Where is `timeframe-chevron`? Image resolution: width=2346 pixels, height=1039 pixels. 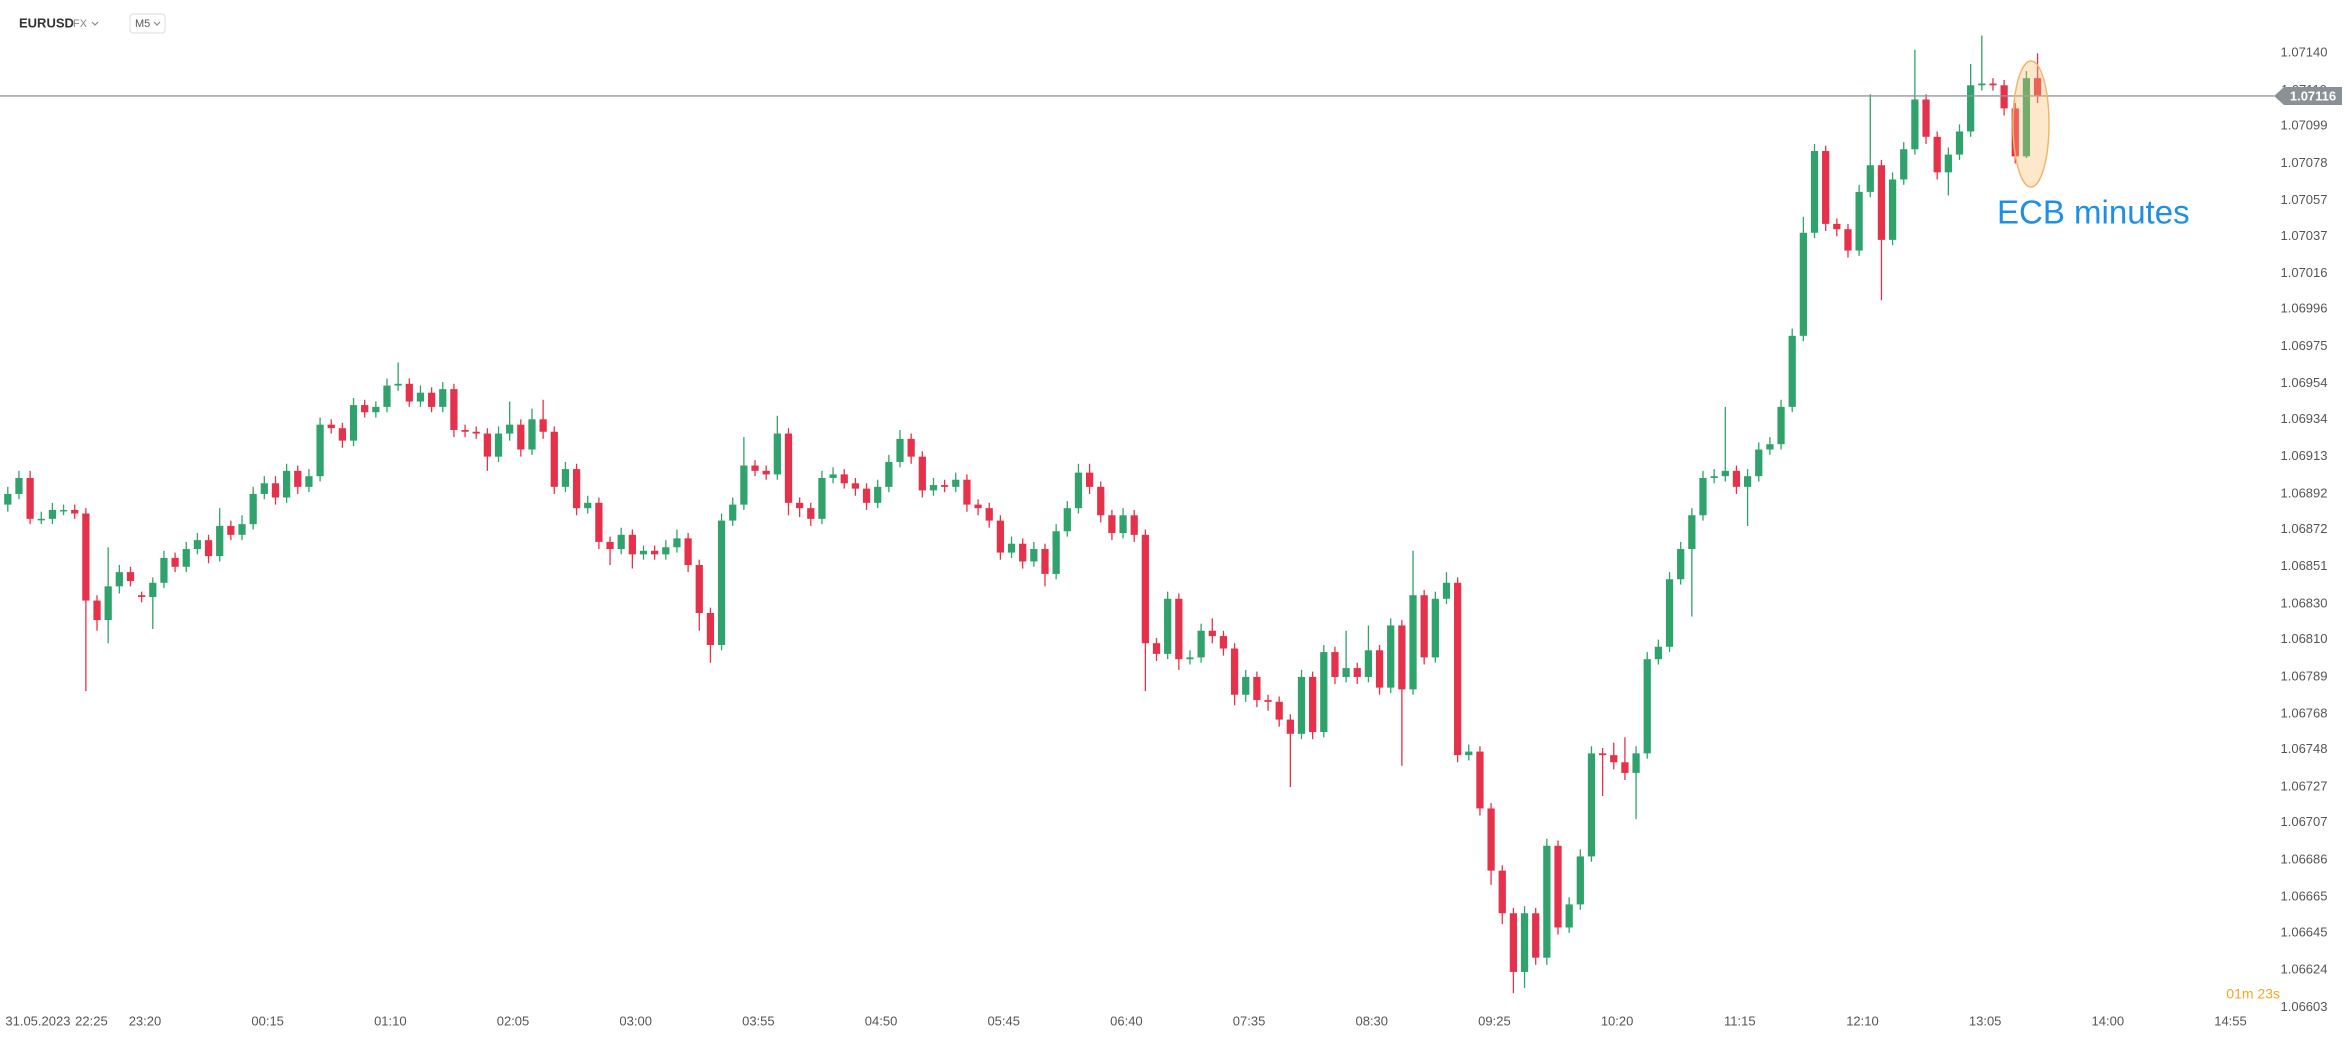 timeframe-chevron is located at coordinates (157, 23).